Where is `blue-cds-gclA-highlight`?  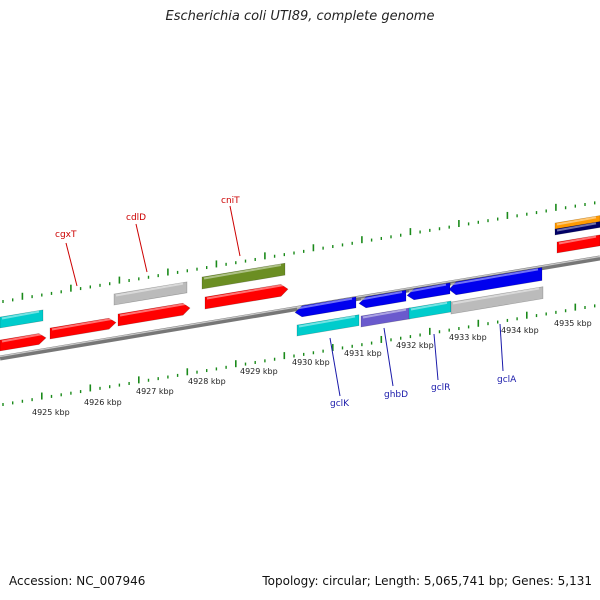
blue-cds-gclA-highlight is located at coordinates (494, 277).